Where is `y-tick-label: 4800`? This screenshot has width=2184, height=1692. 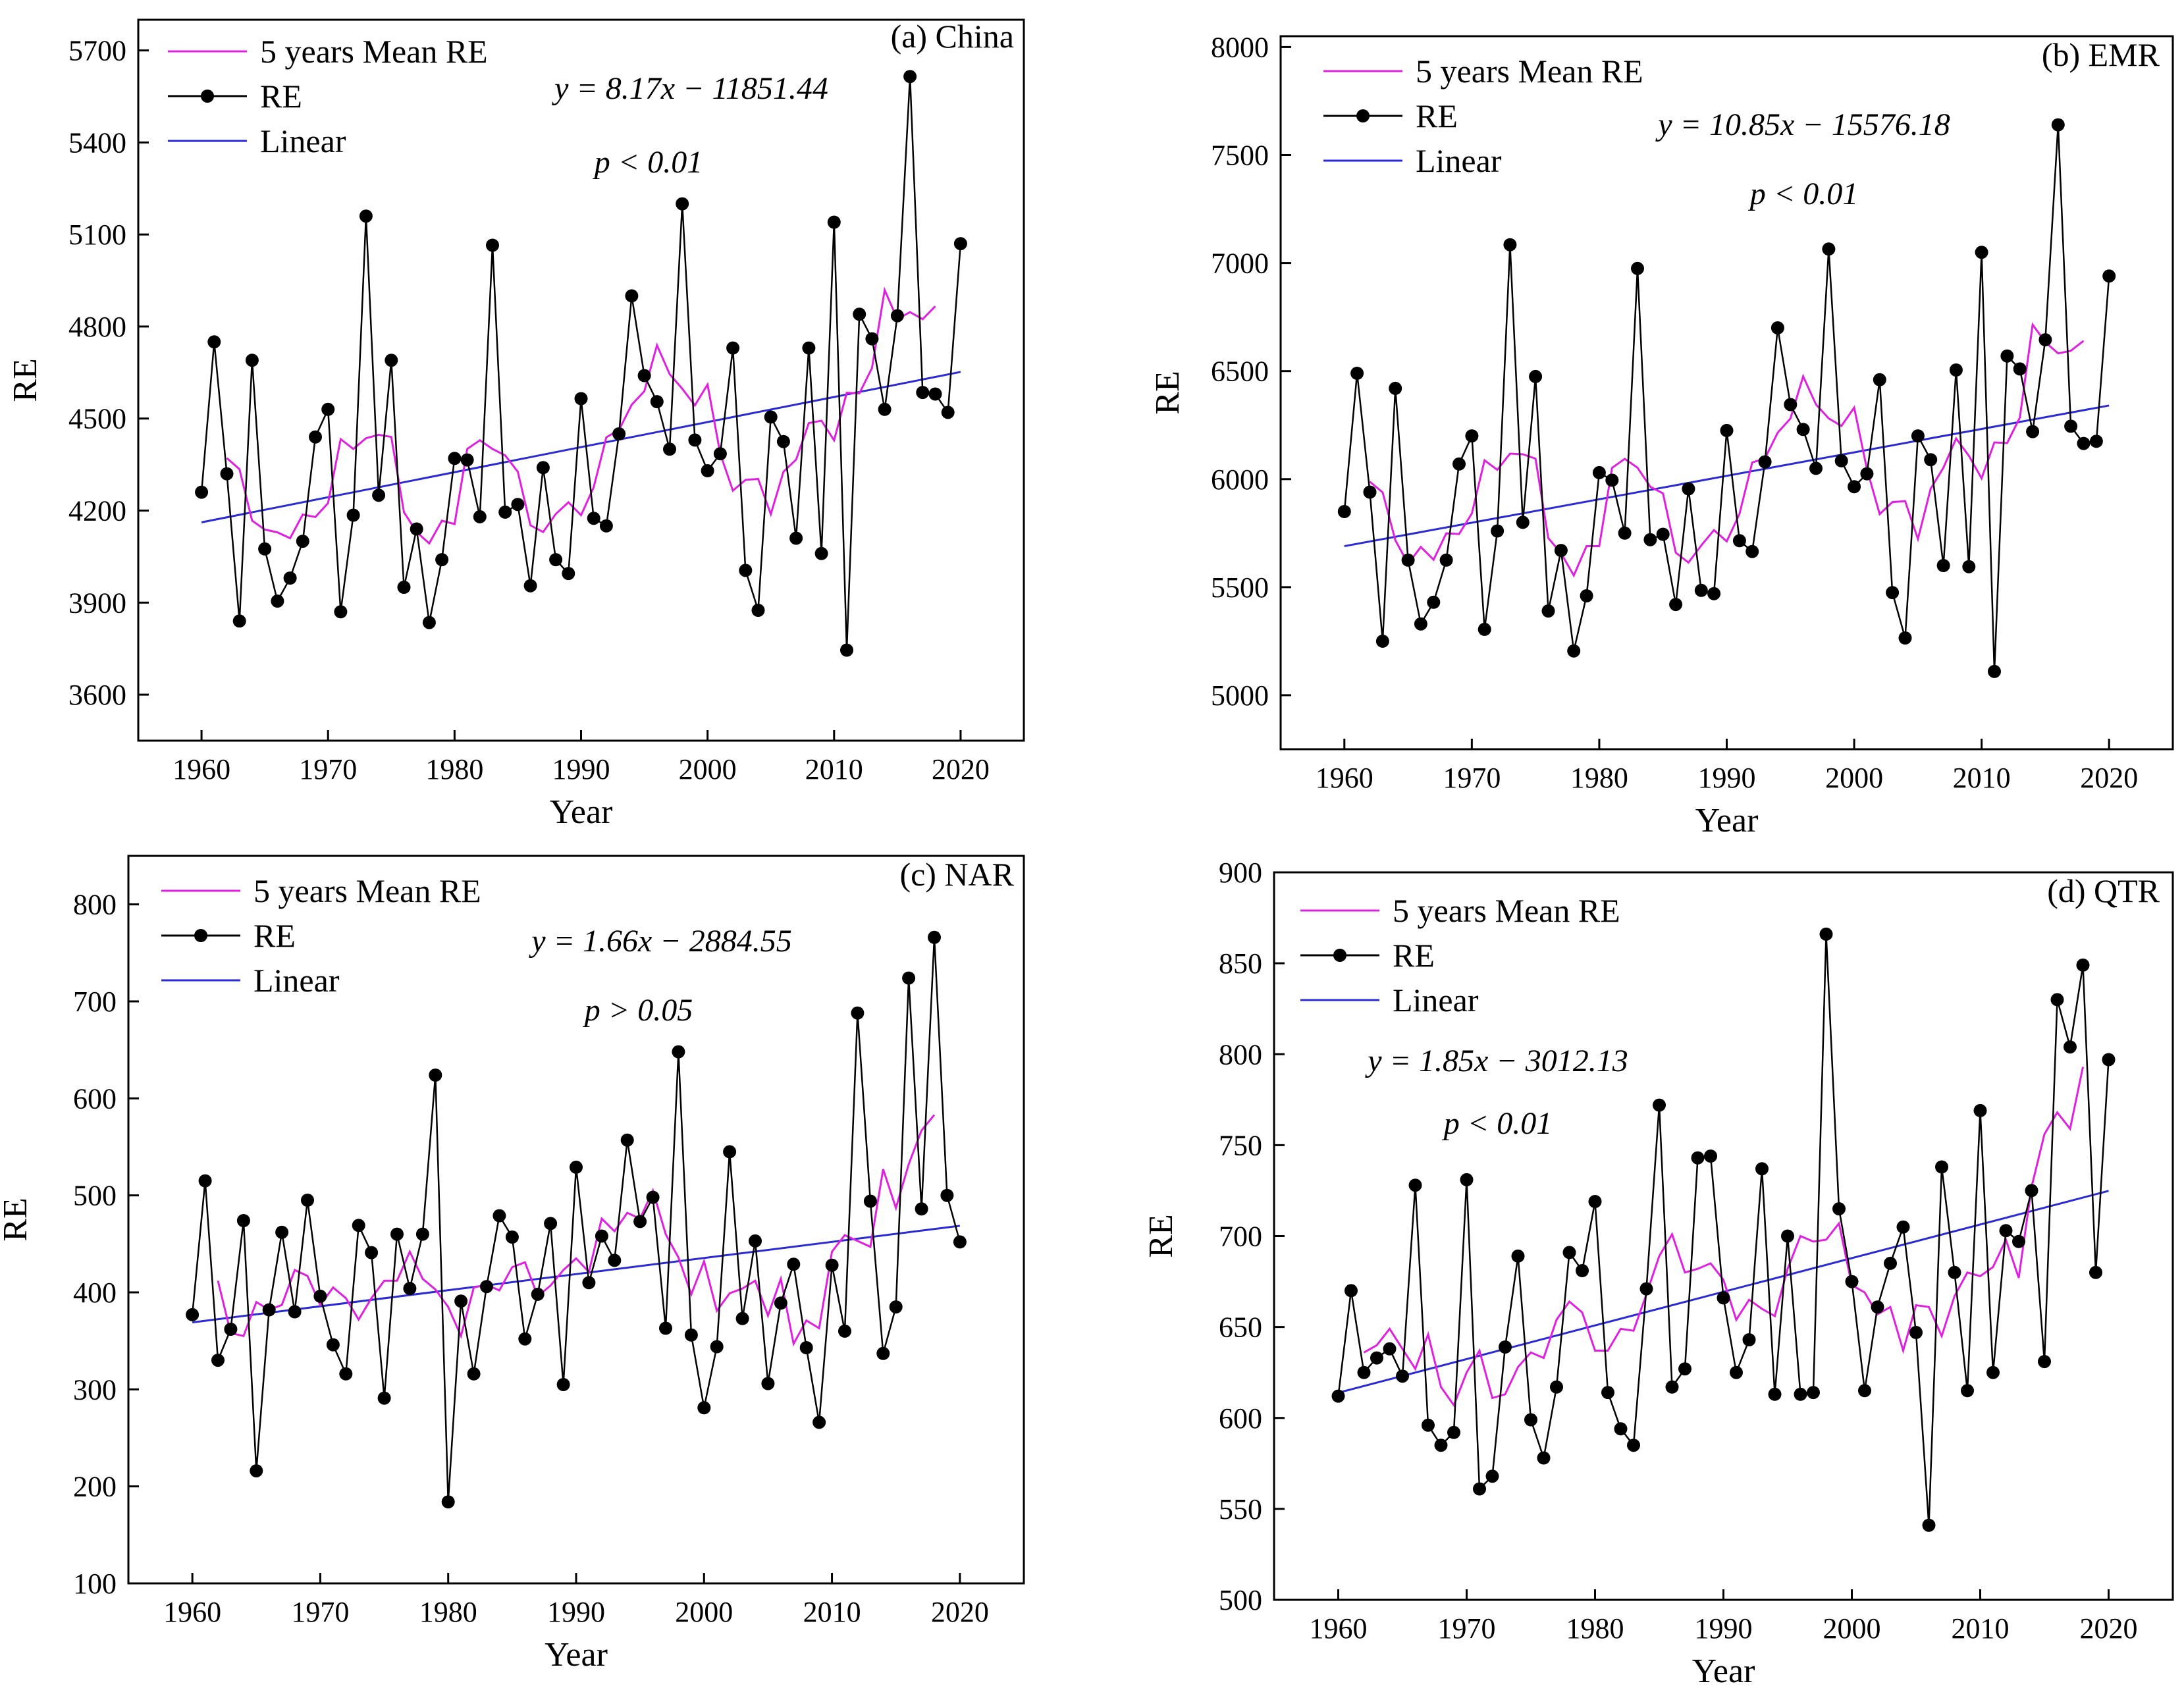
y-tick-label: 4800 is located at coordinates (97, 327).